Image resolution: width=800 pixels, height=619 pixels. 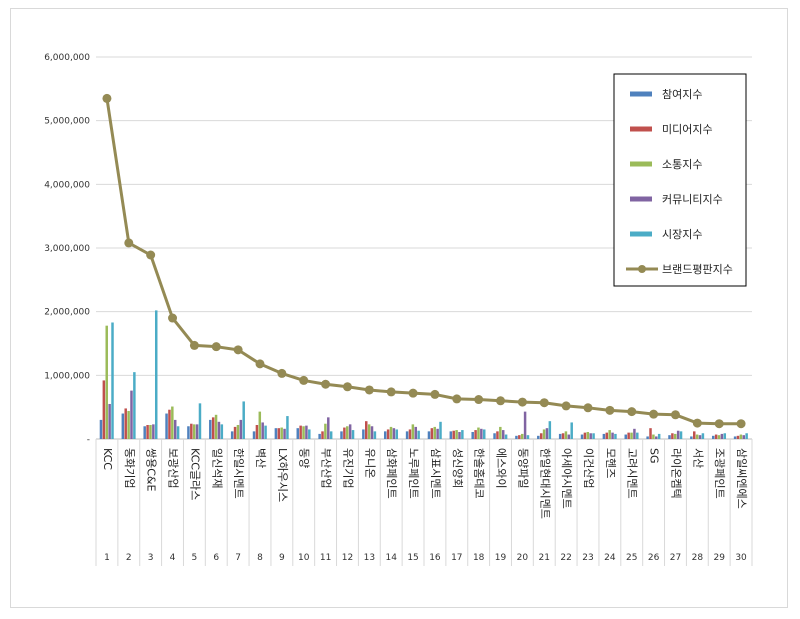 I want to click on x-category-label-11: 부산산업, so click(x=326, y=468).